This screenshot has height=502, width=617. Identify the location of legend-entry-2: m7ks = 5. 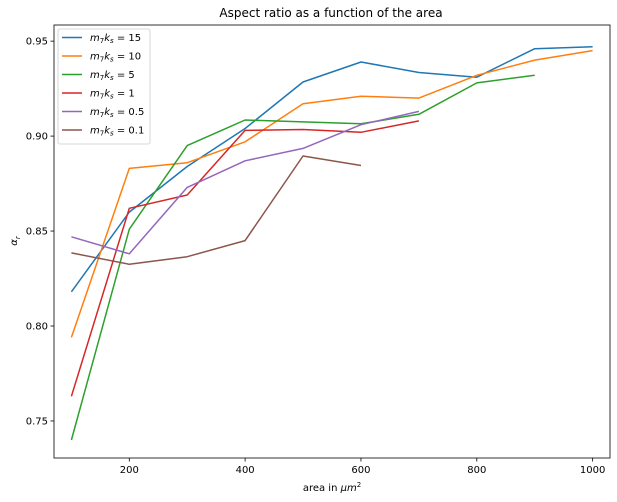
(112, 76).